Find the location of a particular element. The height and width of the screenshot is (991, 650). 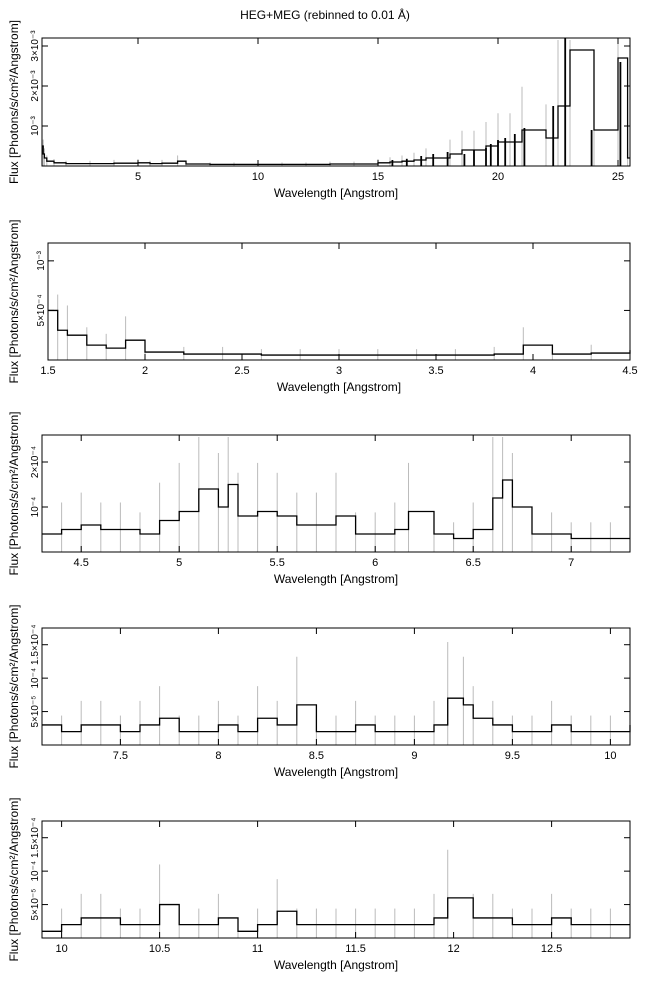

x-tick-label: 5.5 is located at coordinates (277, 563).